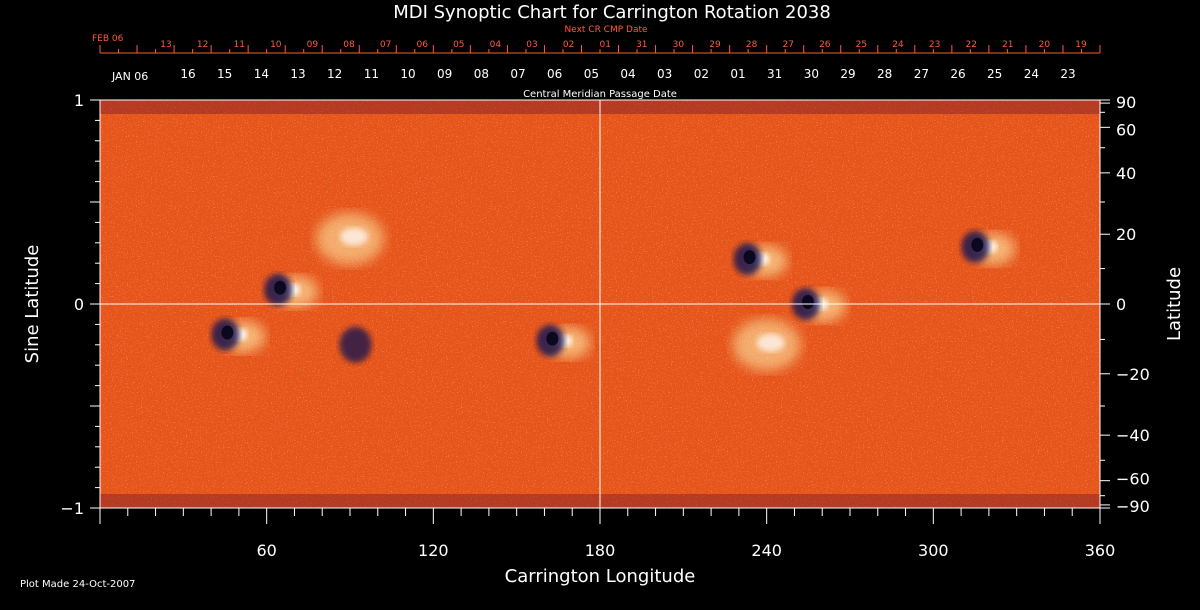 The height and width of the screenshot is (610, 1200). I want to click on top-white-date-label: 14, so click(261, 74).